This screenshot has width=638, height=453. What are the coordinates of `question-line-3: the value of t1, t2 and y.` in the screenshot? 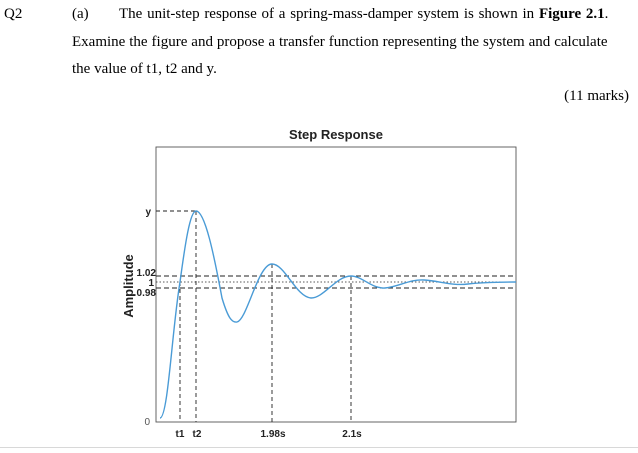 It's located at (144, 69).